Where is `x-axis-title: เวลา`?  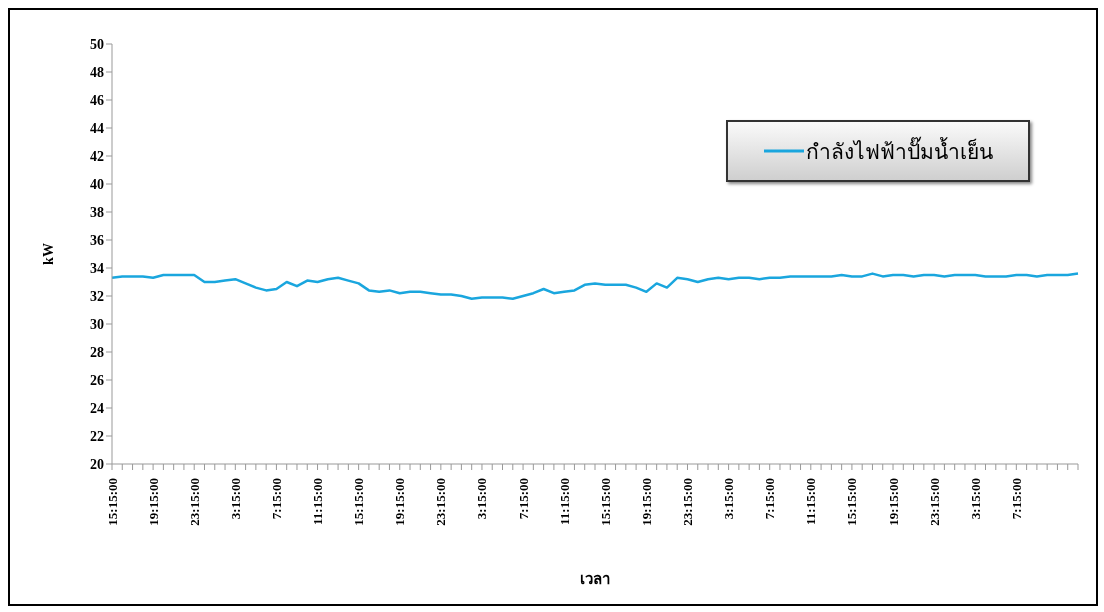 x-axis-title: เวลา is located at coordinates (595, 579).